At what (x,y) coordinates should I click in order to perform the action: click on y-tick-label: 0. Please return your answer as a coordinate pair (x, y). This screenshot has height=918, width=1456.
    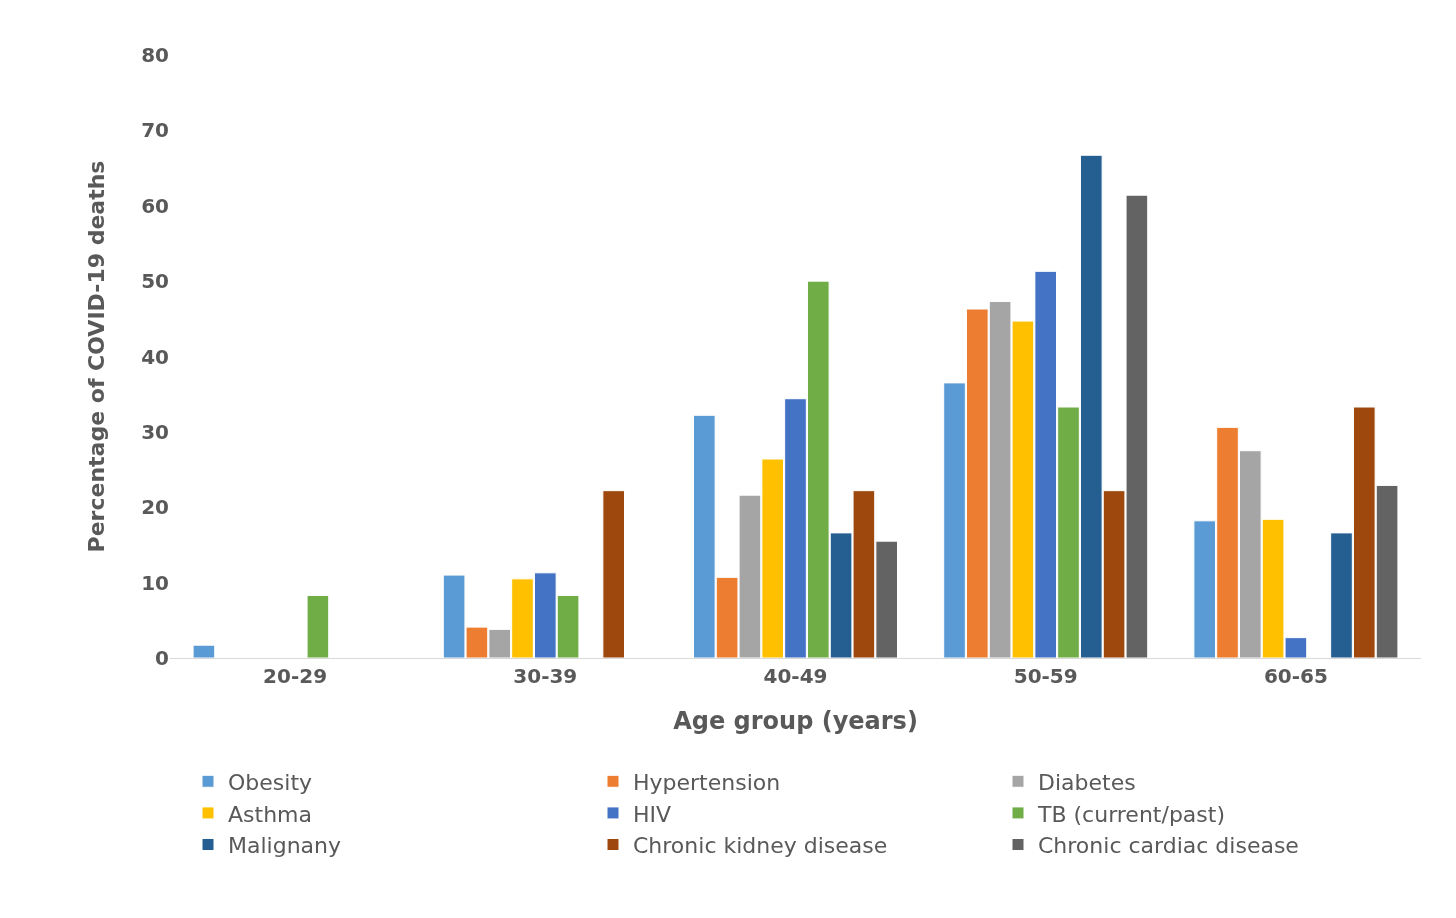
    Looking at the image, I should click on (162, 658).